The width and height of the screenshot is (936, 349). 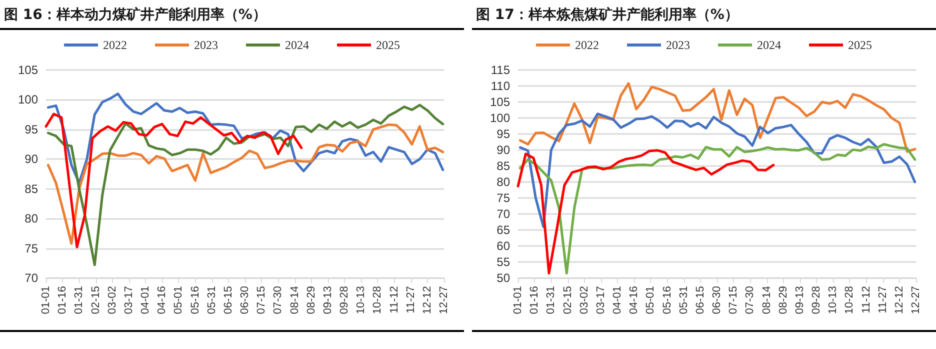 What do you see at coordinates (503, 262) in the screenshot?
I see `y-tick-label: 55` at bounding box center [503, 262].